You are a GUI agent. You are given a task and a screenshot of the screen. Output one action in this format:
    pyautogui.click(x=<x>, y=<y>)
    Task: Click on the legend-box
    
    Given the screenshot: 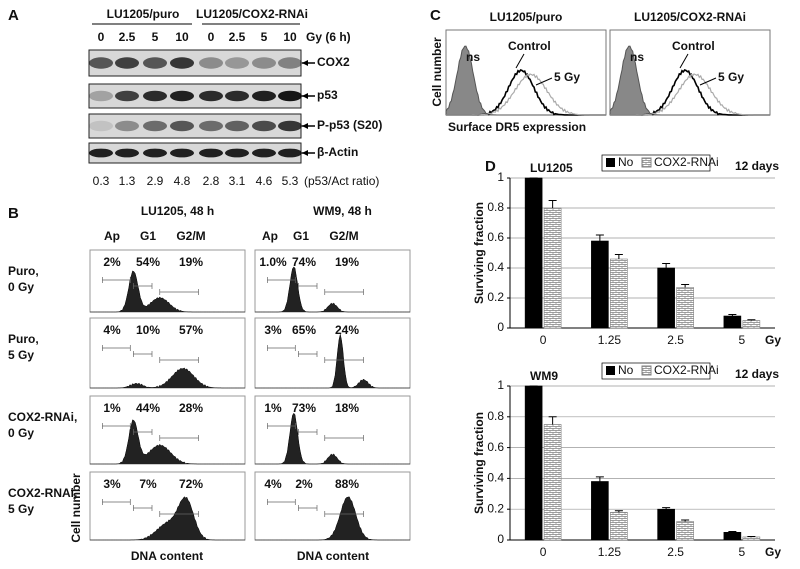 What is the action you would take?
    pyautogui.click(x=656, y=371)
    